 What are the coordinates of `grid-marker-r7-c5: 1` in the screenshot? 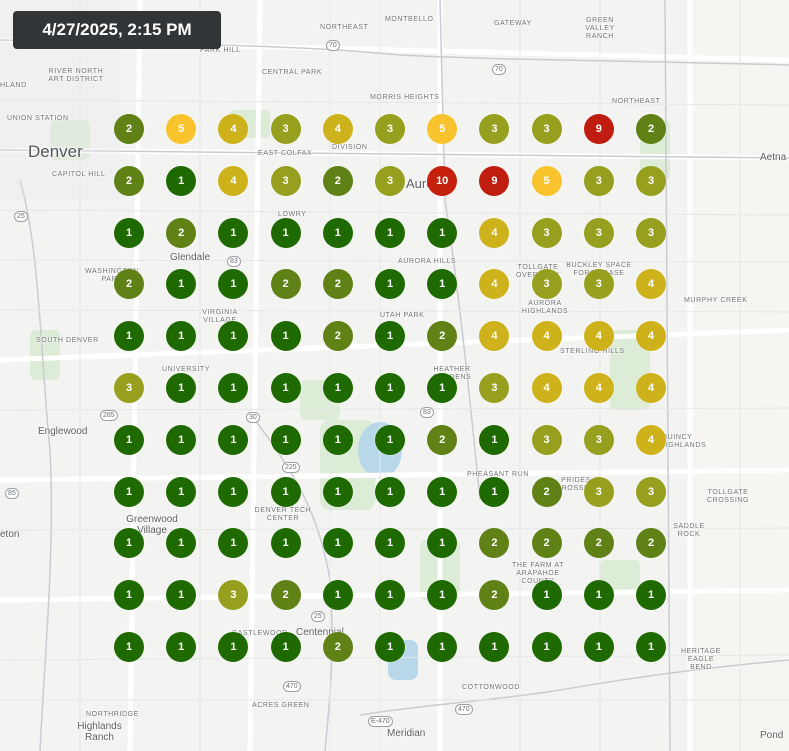 It's located at (390, 491).